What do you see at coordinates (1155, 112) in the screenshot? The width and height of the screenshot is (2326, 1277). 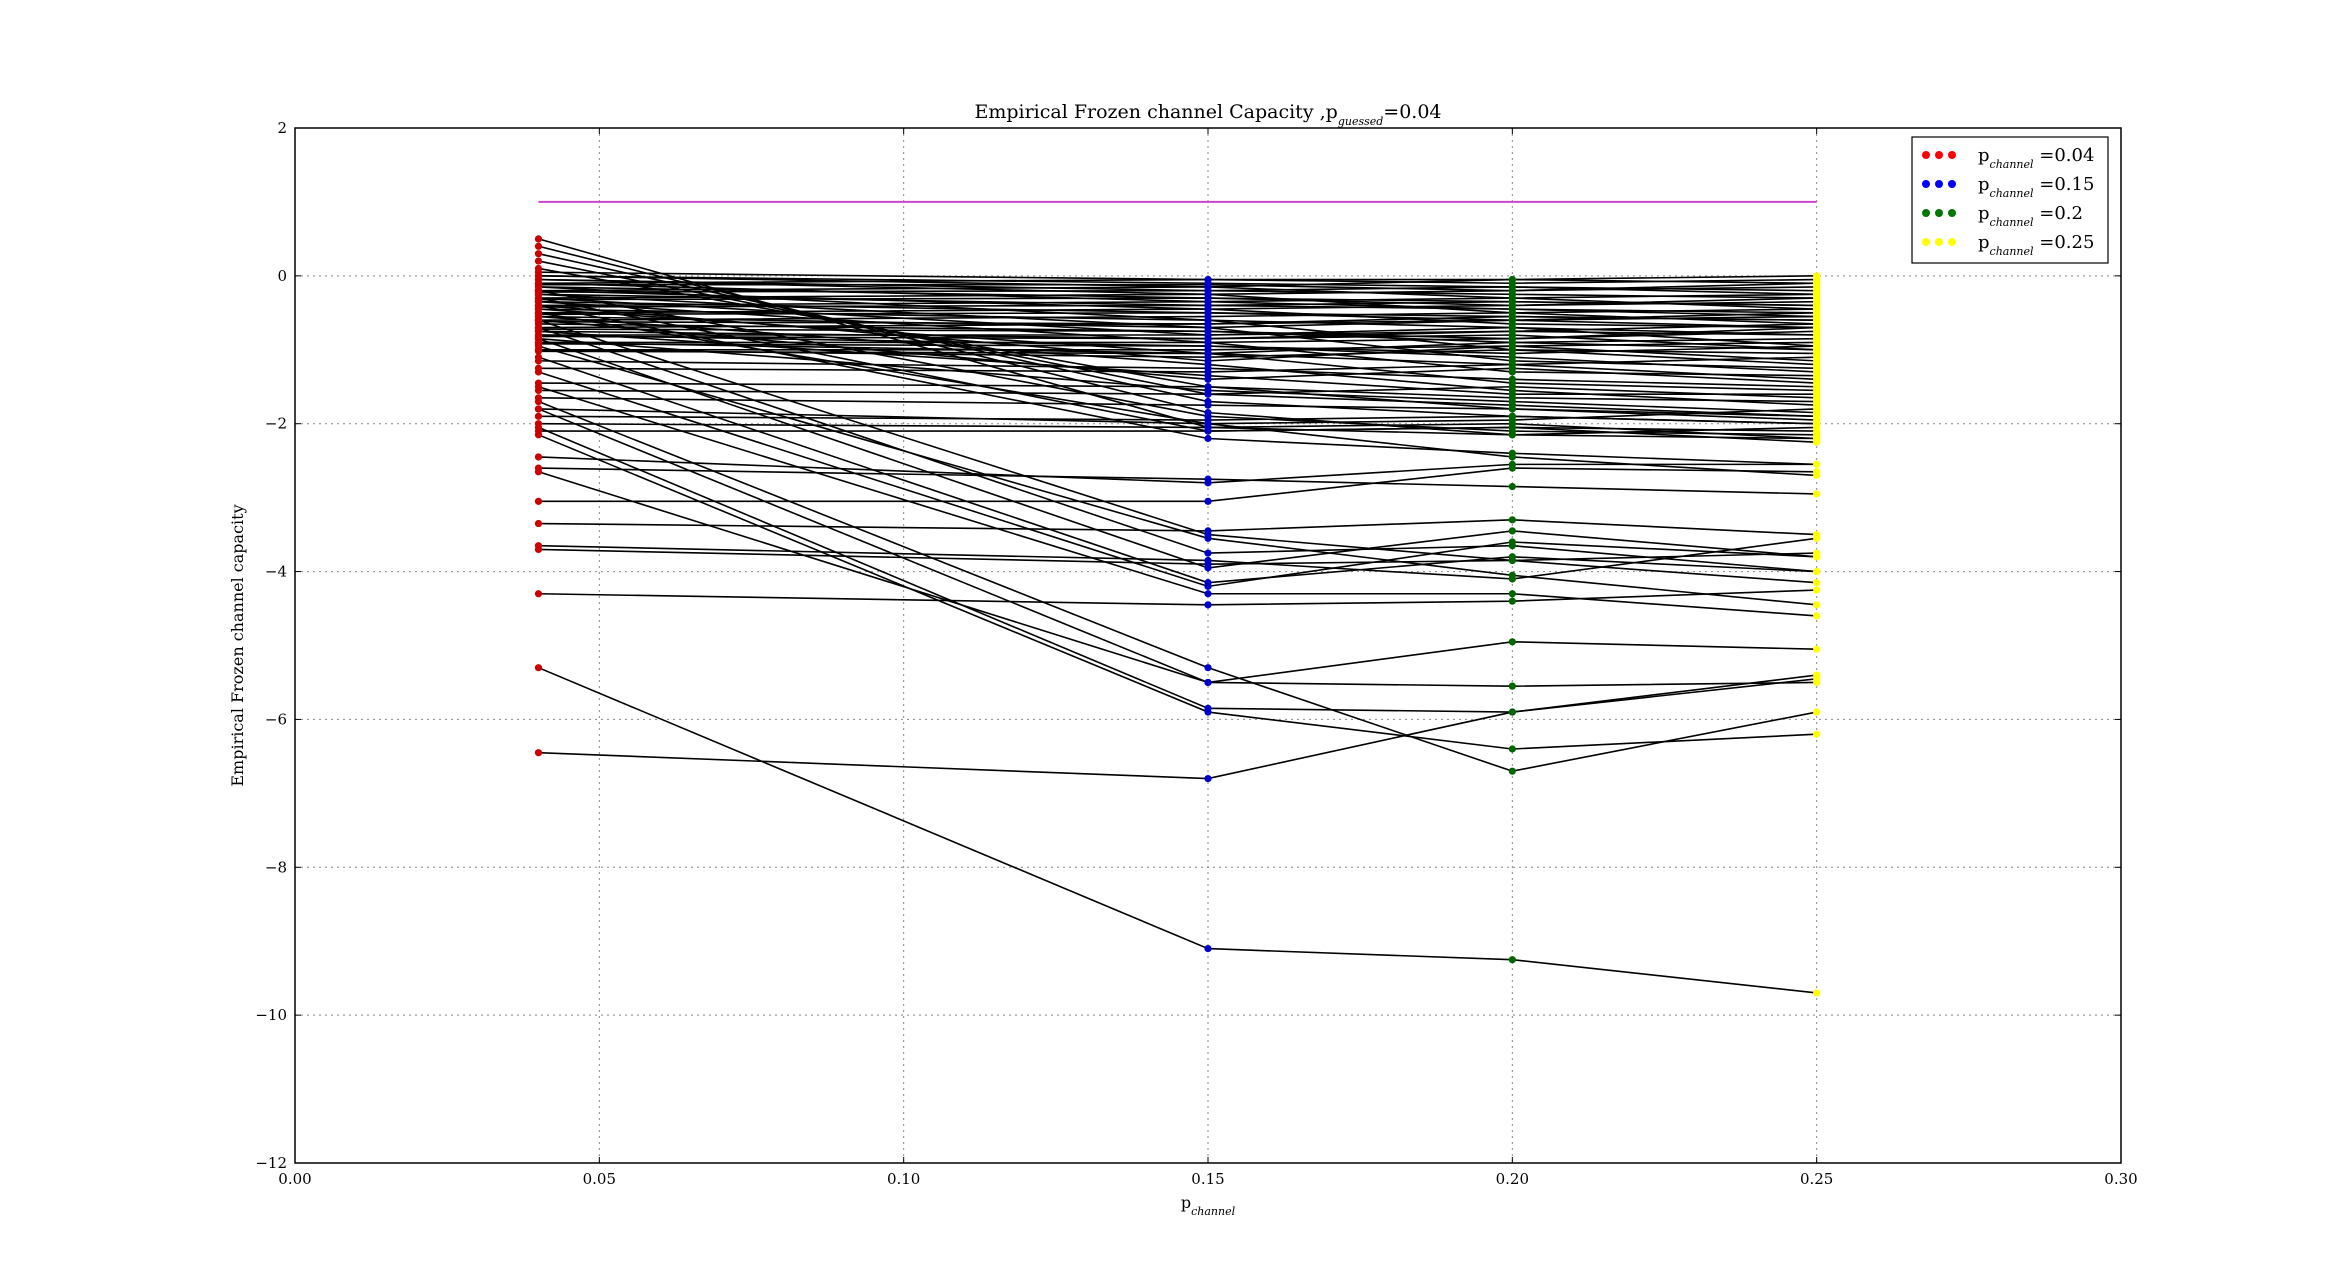 I see `chart-title-main: Empirical Frozen channel Capacity ,p` at bounding box center [1155, 112].